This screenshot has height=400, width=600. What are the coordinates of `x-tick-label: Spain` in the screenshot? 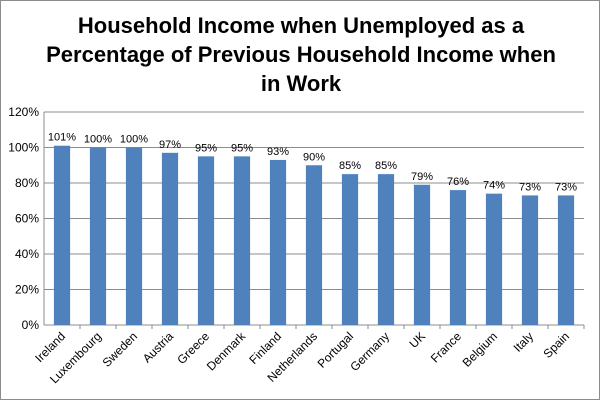 It's located at (557, 345).